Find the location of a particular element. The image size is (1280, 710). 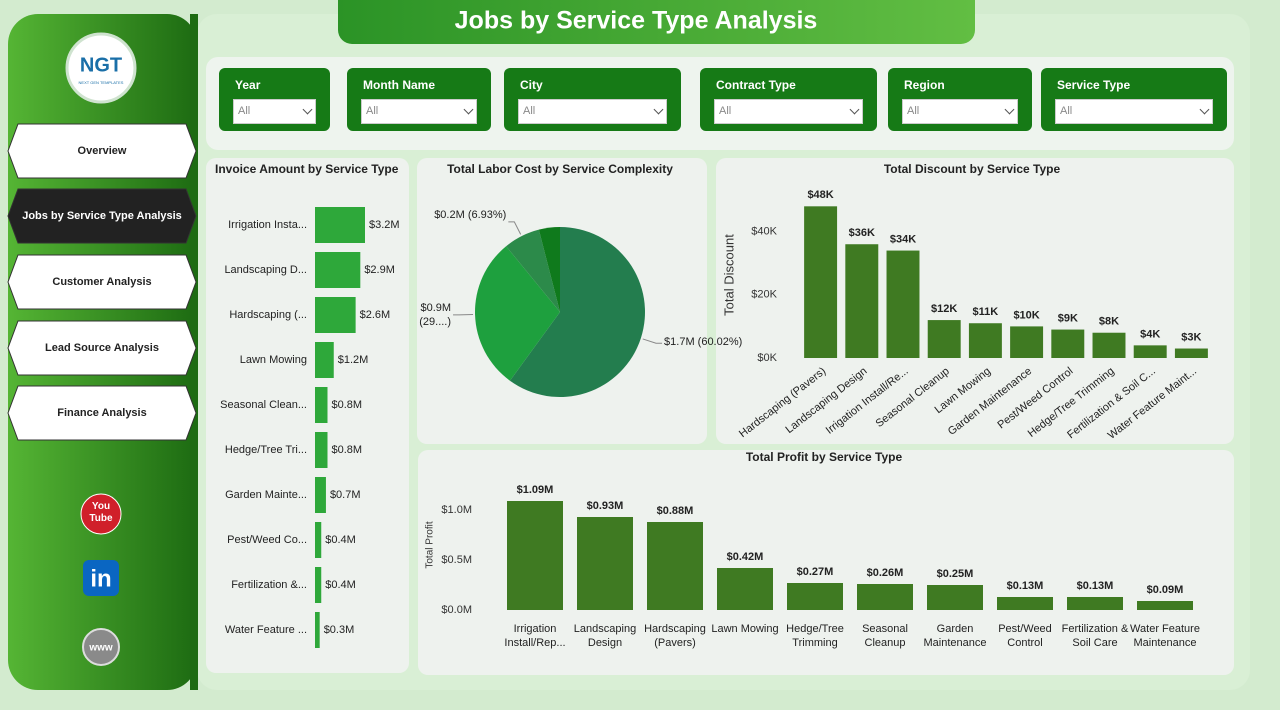

nav-label: Customer Analysis is located at coordinates (102, 282).